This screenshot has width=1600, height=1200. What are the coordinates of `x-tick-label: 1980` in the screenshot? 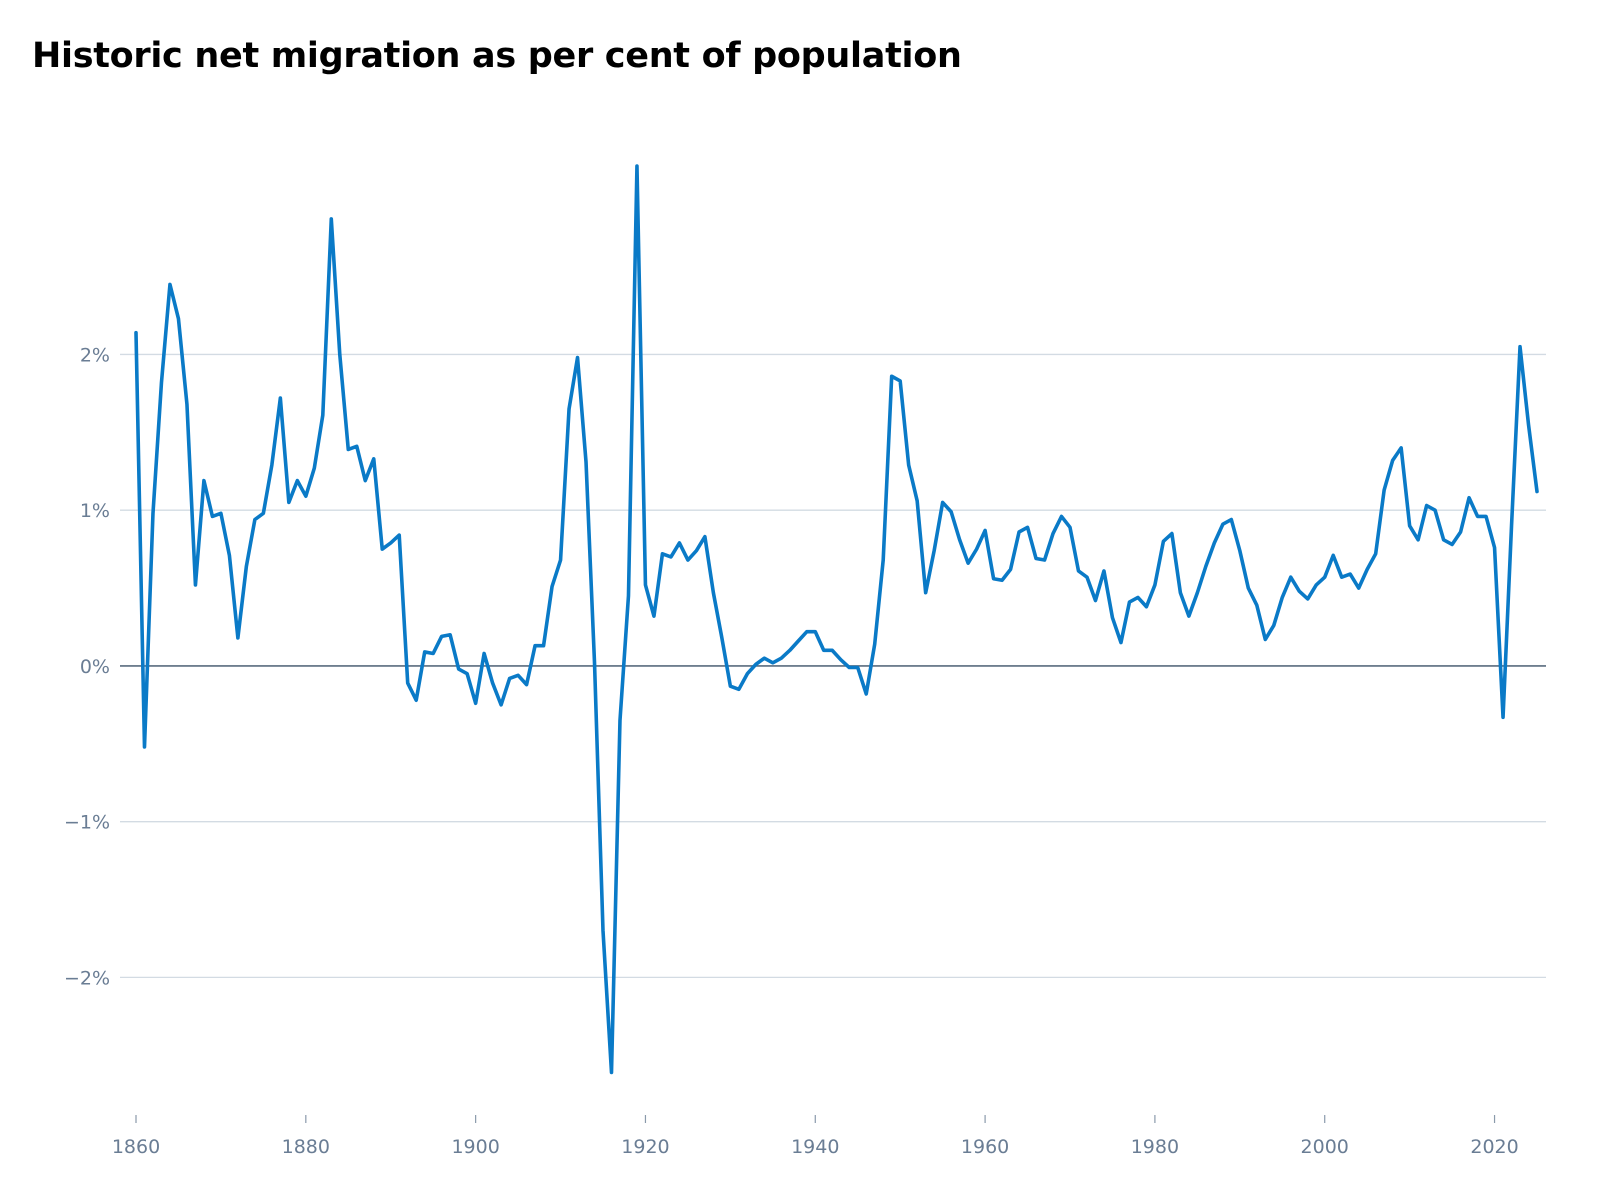 It's located at (1155, 1147).